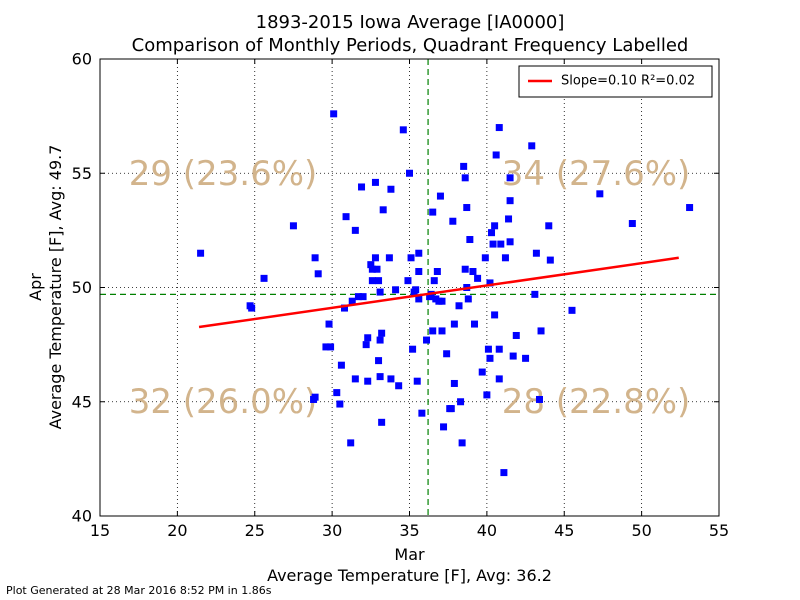 Image resolution: width=800 pixels, height=600 pixels. Describe the element at coordinates (332, 530) in the screenshot. I see `x-tick-label: 30` at that location.